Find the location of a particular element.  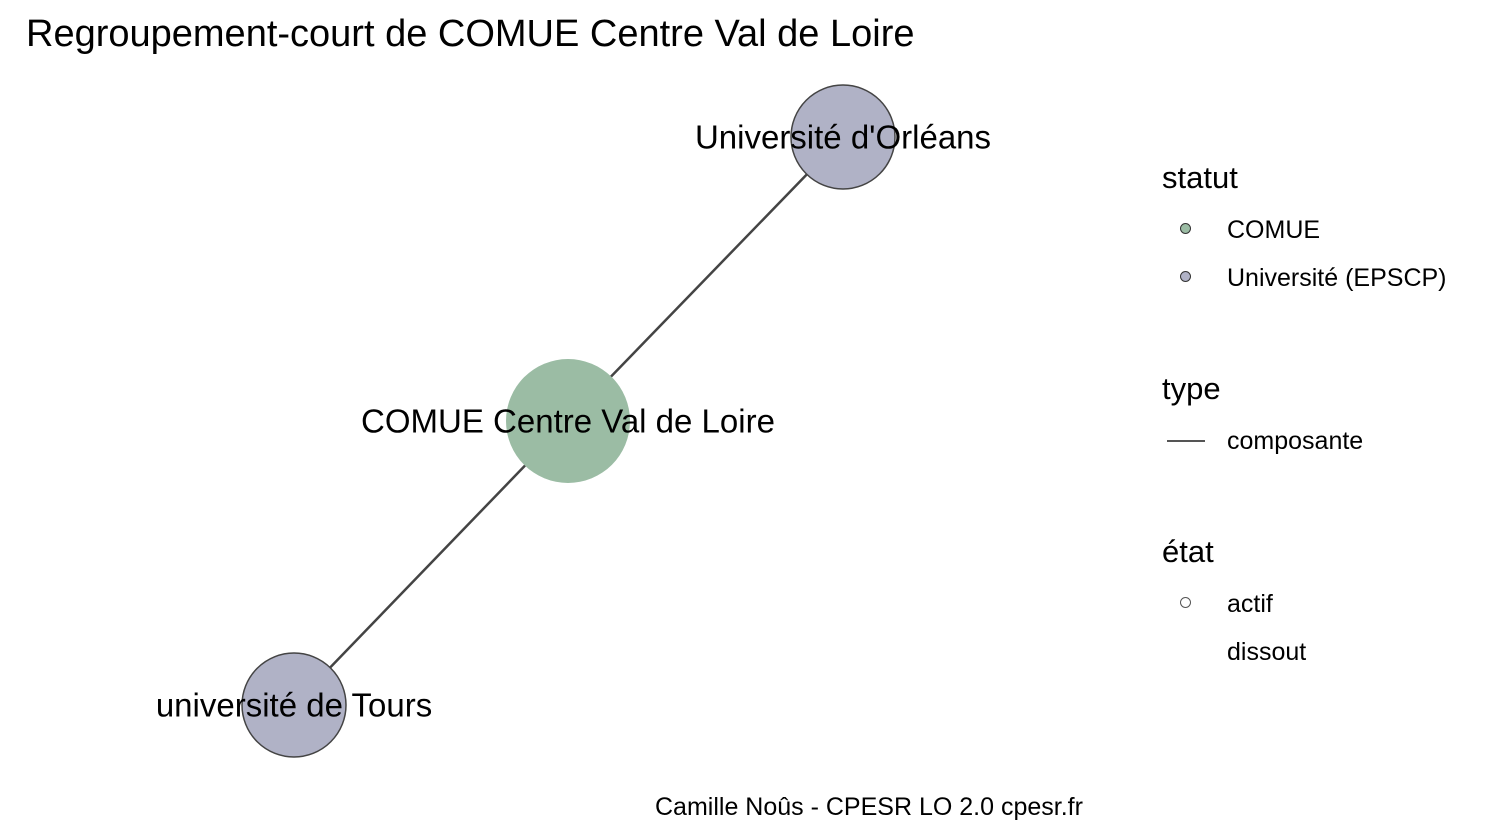

node-label-orleans: Université d'Orléans is located at coordinates (843, 137).